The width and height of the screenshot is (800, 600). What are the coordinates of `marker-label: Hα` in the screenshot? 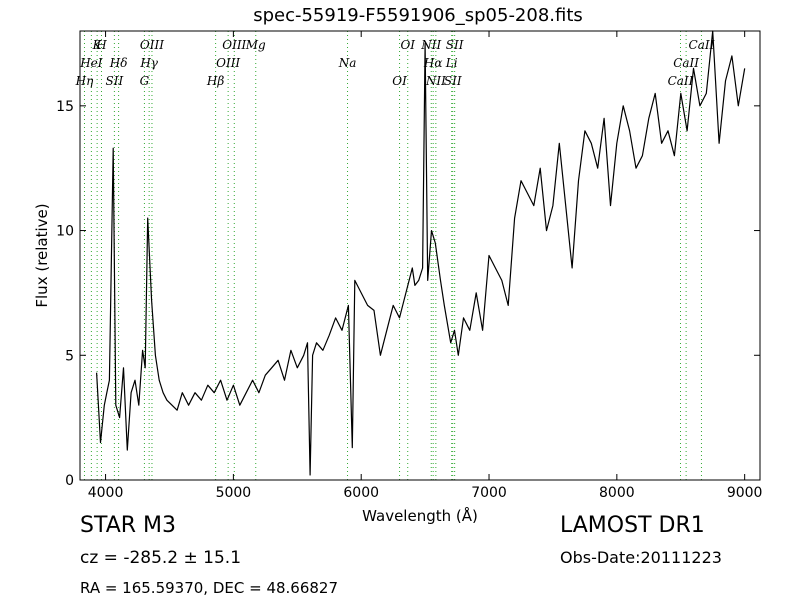 It's located at (433, 63).